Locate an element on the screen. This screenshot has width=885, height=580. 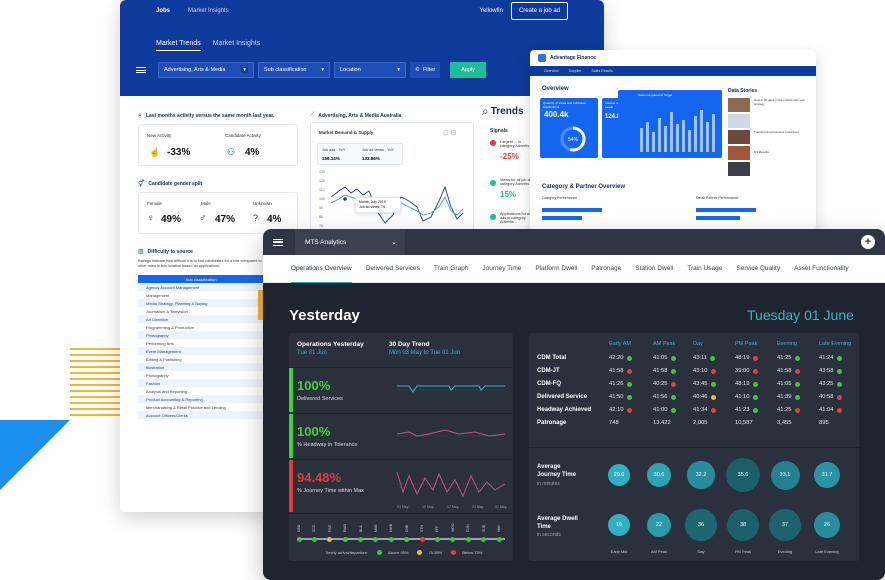
tab-journey-time: Journey Time is located at coordinates (502, 268).